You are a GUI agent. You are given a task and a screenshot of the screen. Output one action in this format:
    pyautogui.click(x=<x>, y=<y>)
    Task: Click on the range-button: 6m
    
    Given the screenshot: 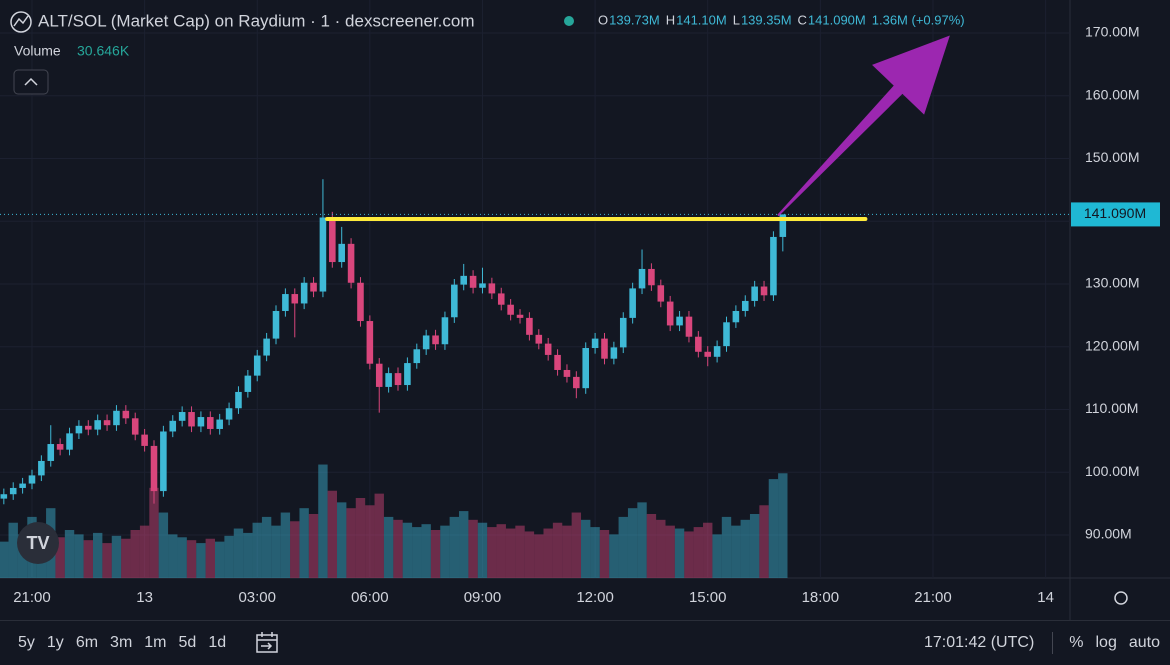 What is the action you would take?
    pyautogui.click(x=87, y=643)
    